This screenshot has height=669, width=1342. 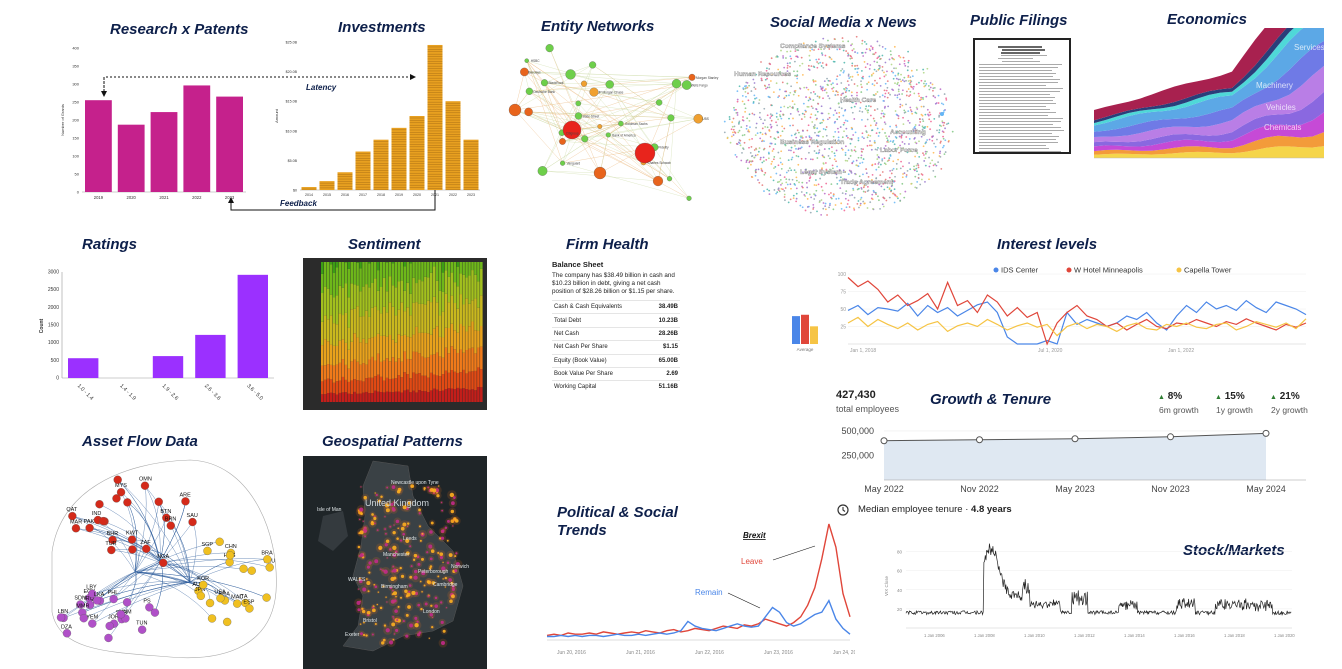 I want to click on total-employees-label: total employees, so click(x=868, y=409).